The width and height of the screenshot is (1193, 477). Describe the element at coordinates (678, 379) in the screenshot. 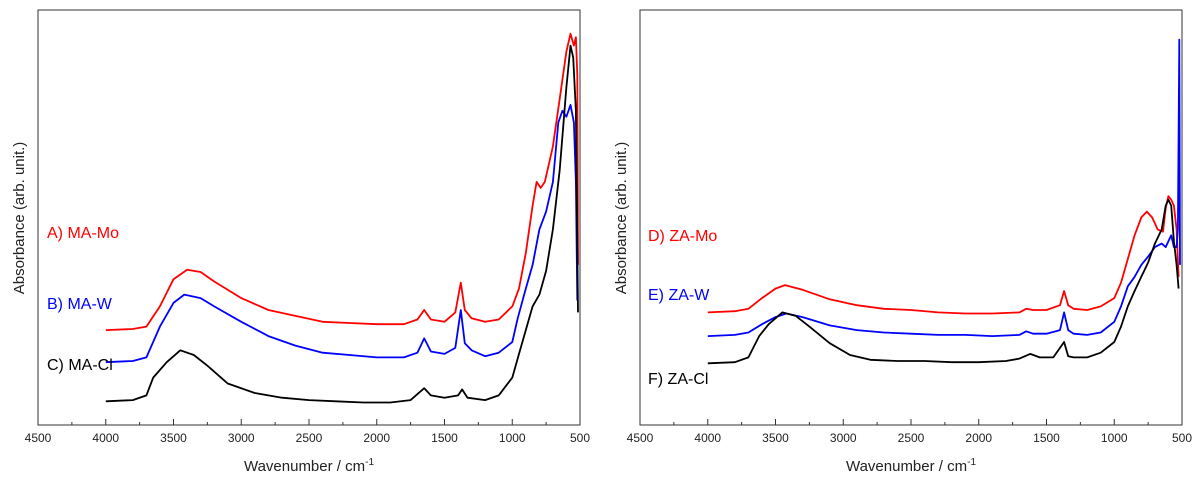

I see `right-series-label-f: F) ZA-Cl` at that location.